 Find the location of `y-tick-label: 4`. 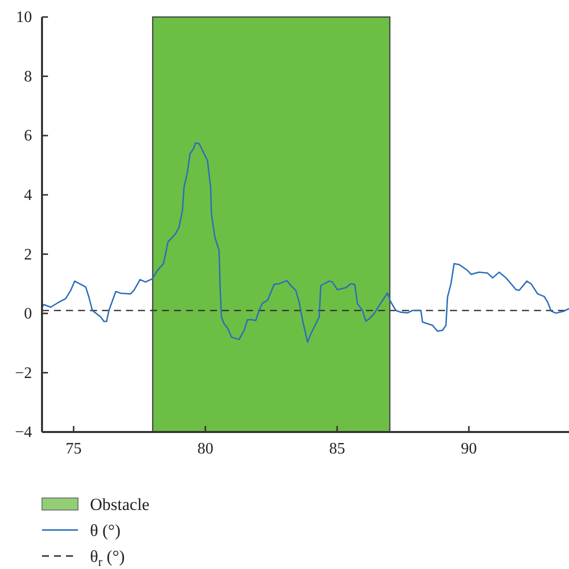

y-tick-label: 4 is located at coordinates (28, 195).